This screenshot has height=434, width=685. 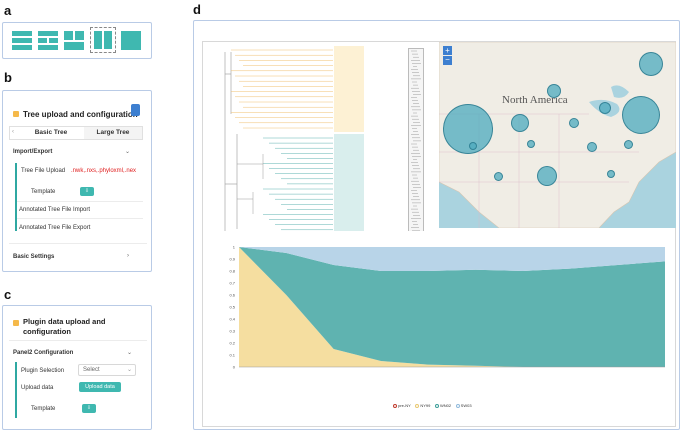 What do you see at coordinates (128, 256) in the screenshot?
I see `chevron-right-icon: ›` at bounding box center [128, 256].